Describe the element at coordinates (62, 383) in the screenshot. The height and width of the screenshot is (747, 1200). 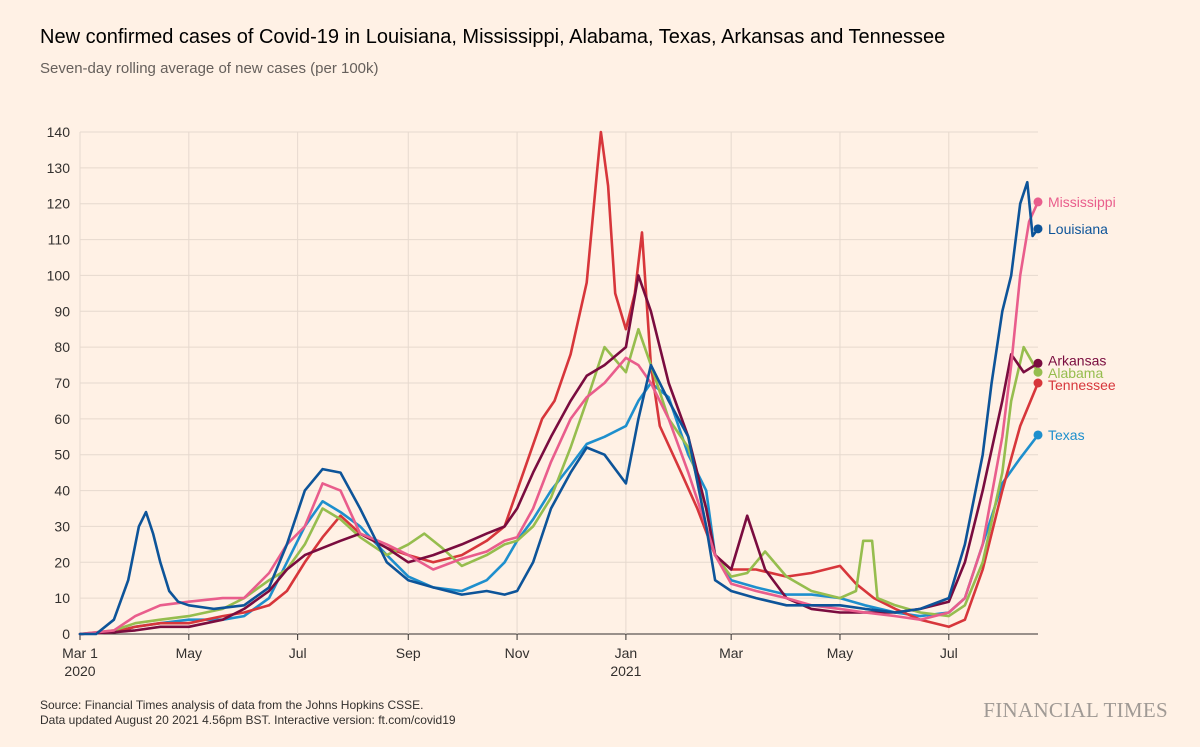
I see `y-tick-label: 70` at that location.